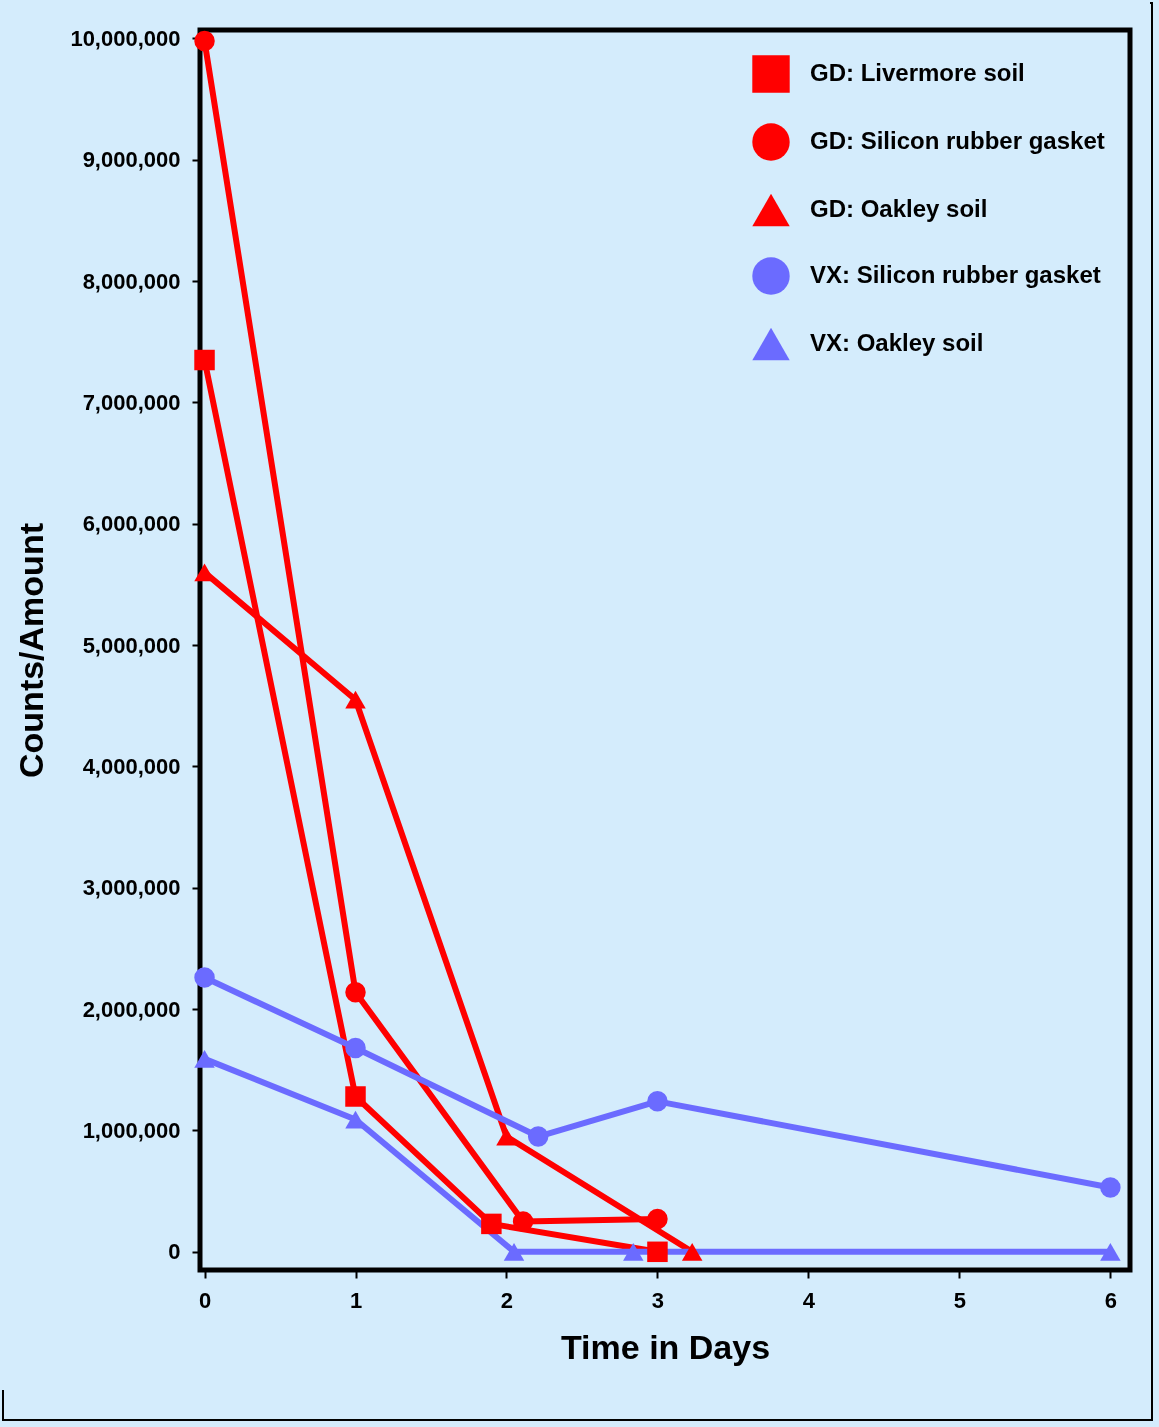  What do you see at coordinates (125, 38) in the screenshot?
I see `y-tick-label: 10,000,000` at bounding box center [125, 38].